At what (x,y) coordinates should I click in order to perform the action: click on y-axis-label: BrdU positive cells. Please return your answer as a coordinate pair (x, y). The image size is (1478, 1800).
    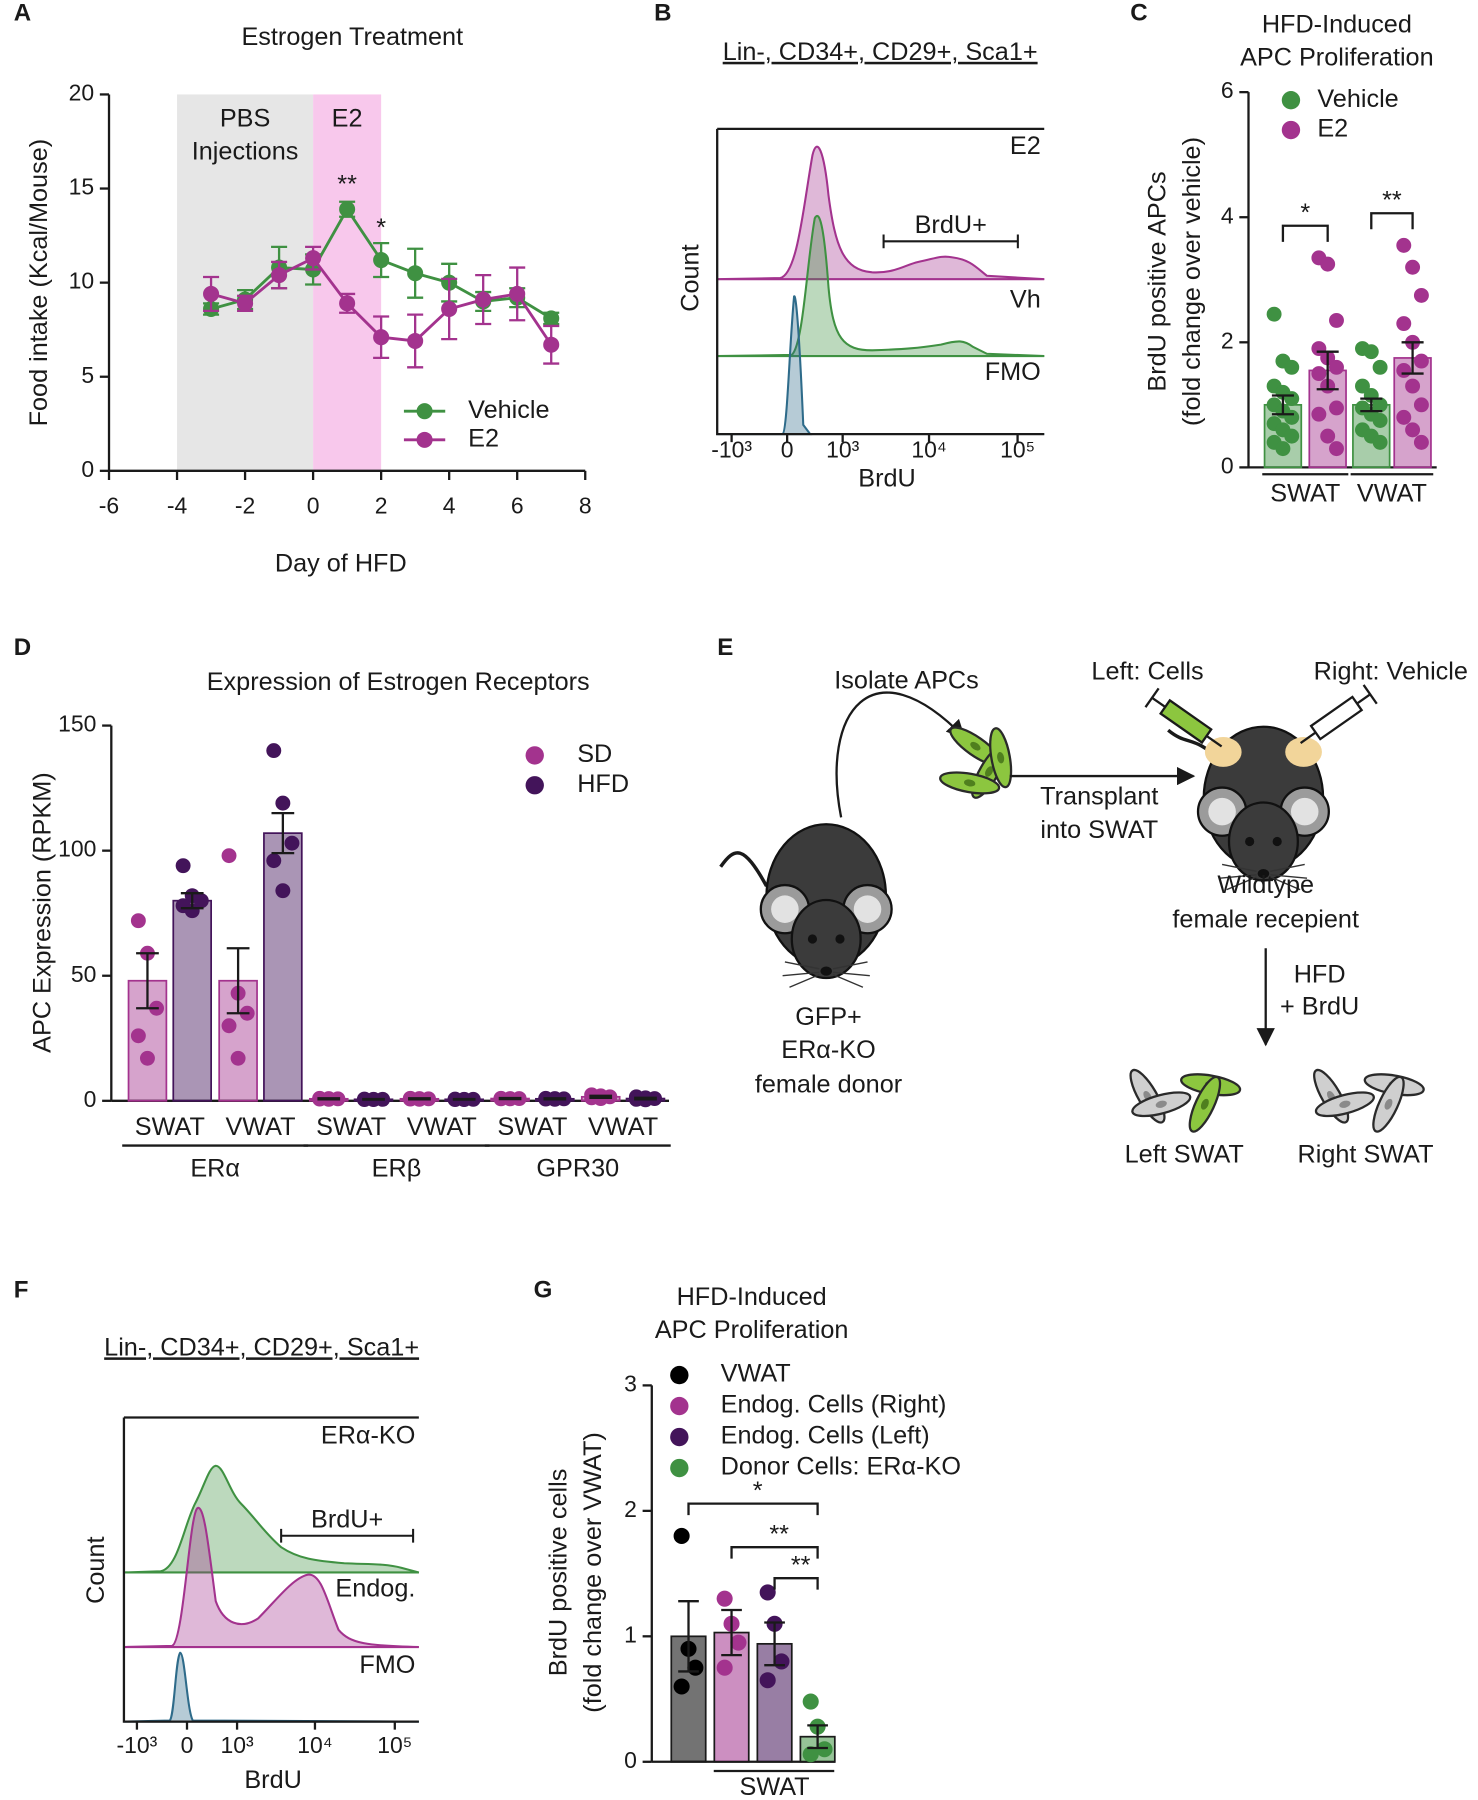
    Looking at the image, I should click on (559, 1573).